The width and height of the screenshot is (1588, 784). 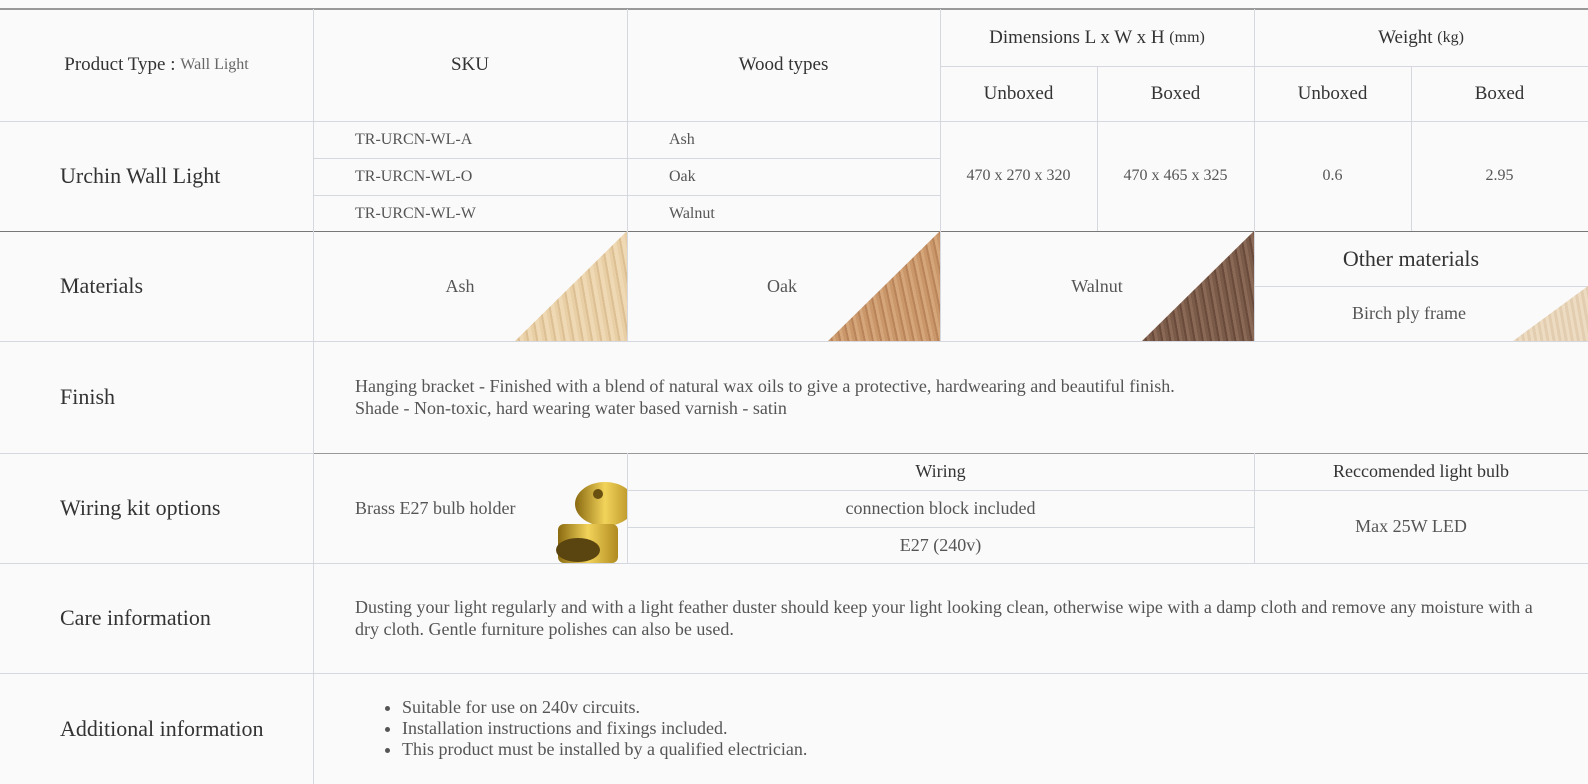 I want to click on weight: Weight, so click(x=1405, y=37).